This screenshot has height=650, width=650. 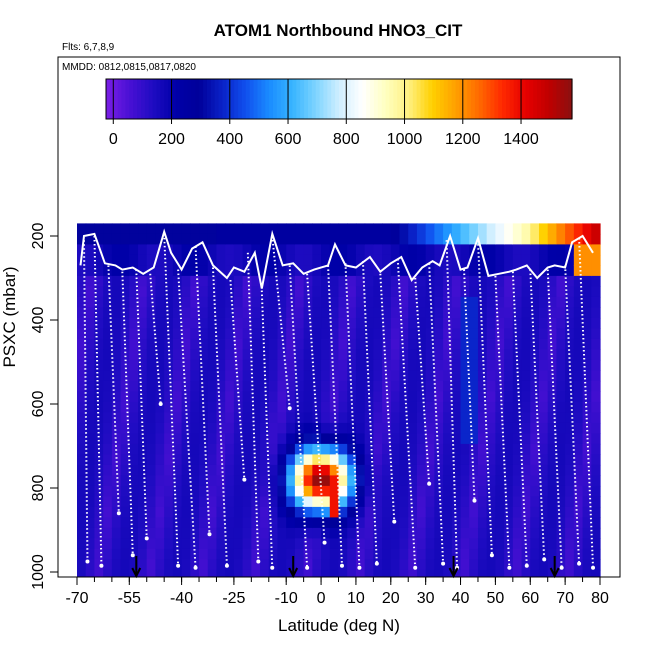 What do you see at coordinates (38, 572) in the screenshot?
I see `y-tick-label: 1000` at bounding box center [38, 572].